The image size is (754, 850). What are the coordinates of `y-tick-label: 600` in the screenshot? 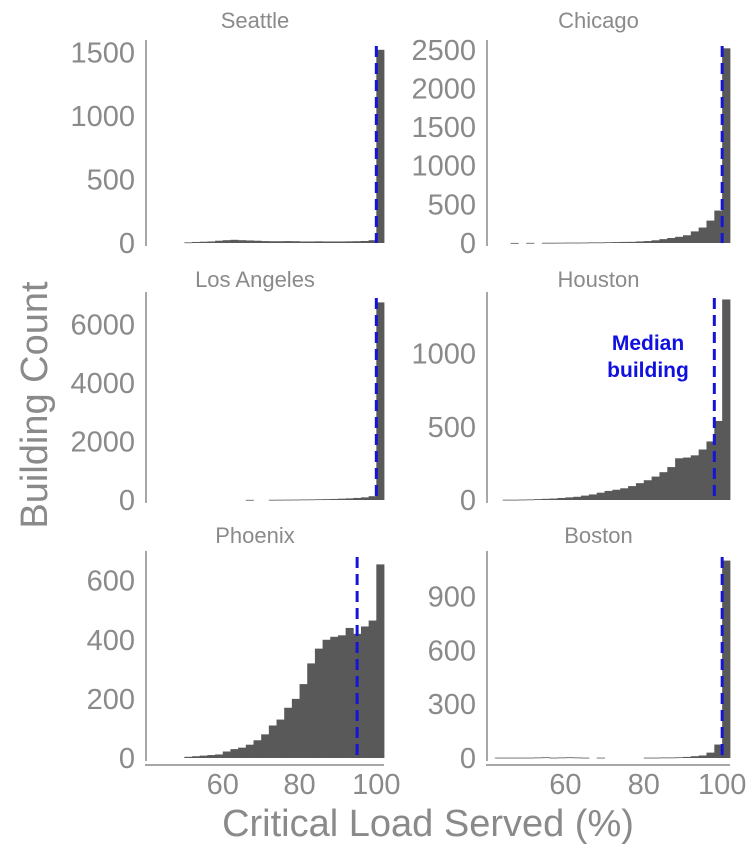 It's located at (111, 582).